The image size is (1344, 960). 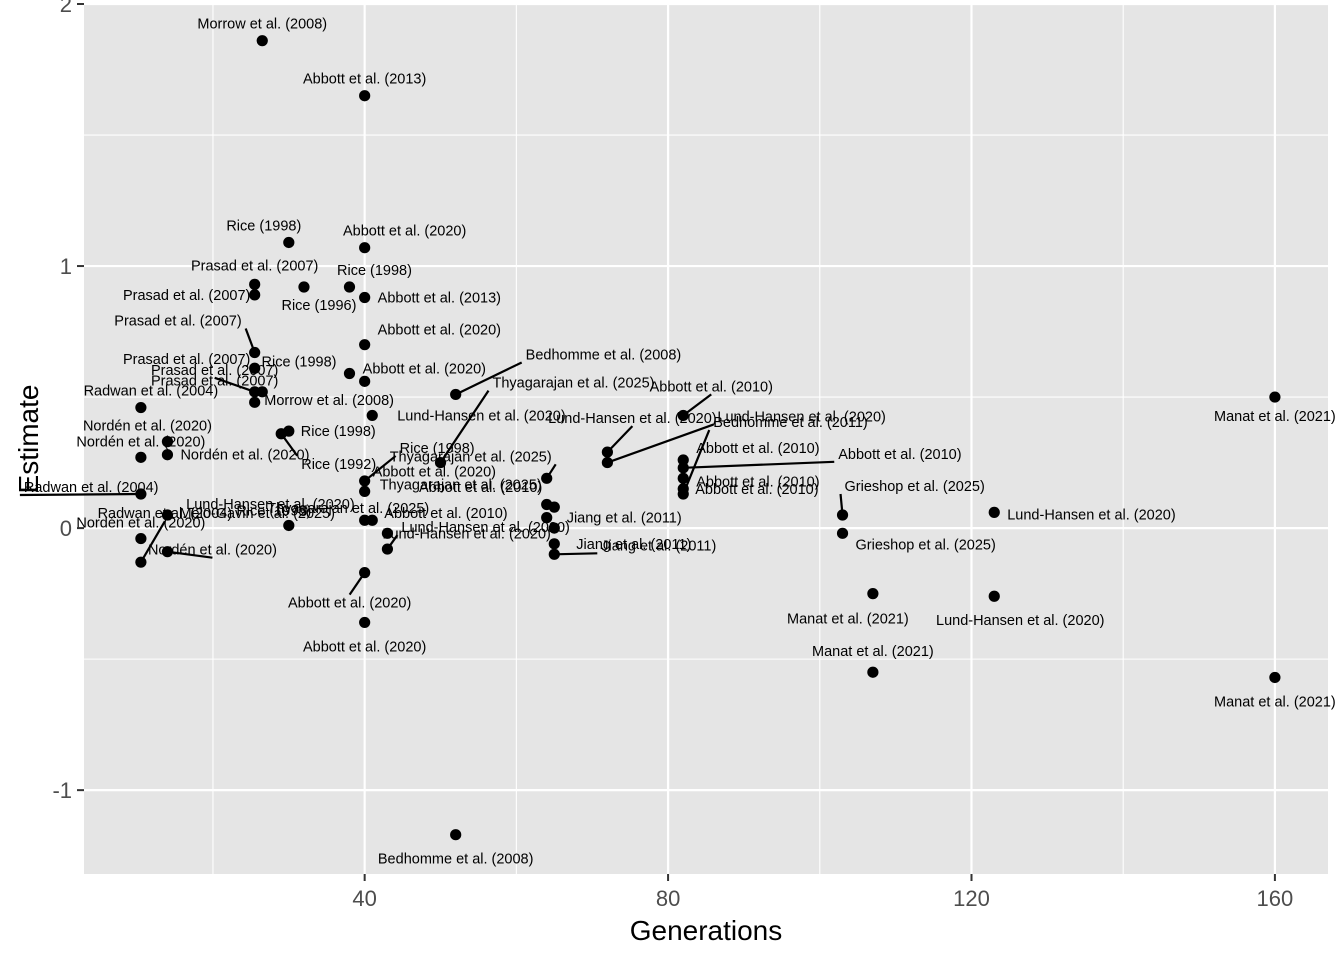 I want to click on point-label: Morrow et al. (2008), so click(x=262, y=25).